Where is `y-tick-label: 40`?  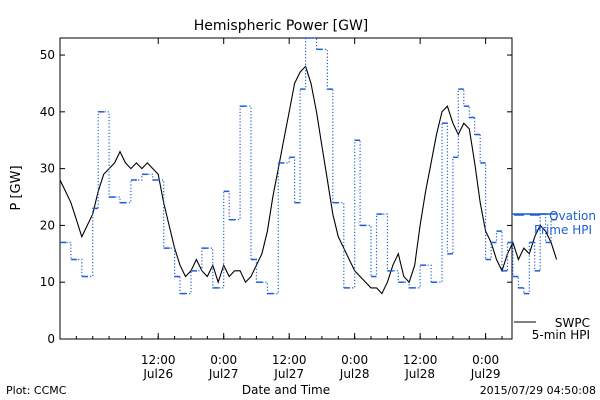
y-tick-label: 40 is located at coordinates (47, 112).